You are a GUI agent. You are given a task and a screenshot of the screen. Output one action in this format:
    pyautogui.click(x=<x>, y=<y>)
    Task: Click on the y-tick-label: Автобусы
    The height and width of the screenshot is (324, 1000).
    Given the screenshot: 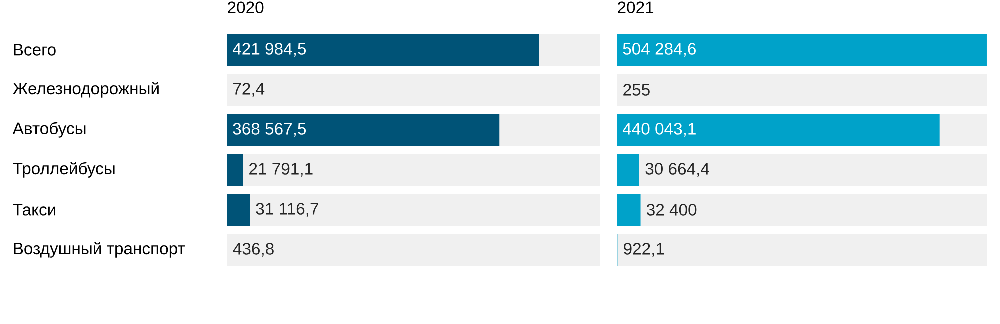 What is the action you would take?
    pyautogui.click(x=49, y=130)
    